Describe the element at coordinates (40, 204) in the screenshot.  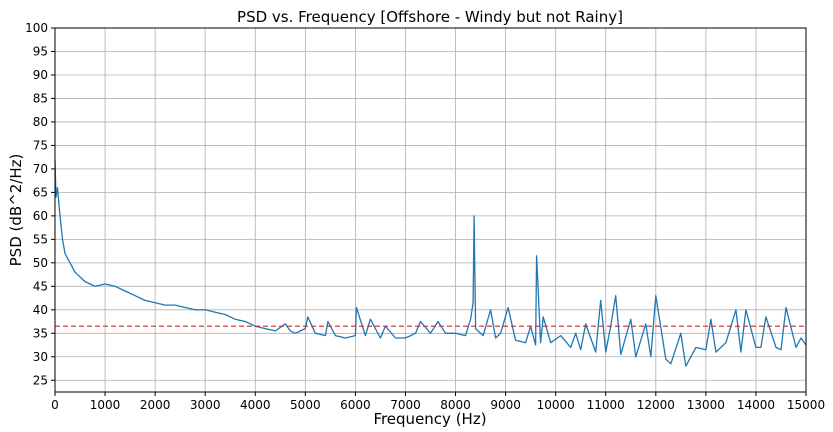
I see `y-axis-ticks: 25 30 35 40 45 50 55 60 65 70 75 80 85 90 95 100` at that location.